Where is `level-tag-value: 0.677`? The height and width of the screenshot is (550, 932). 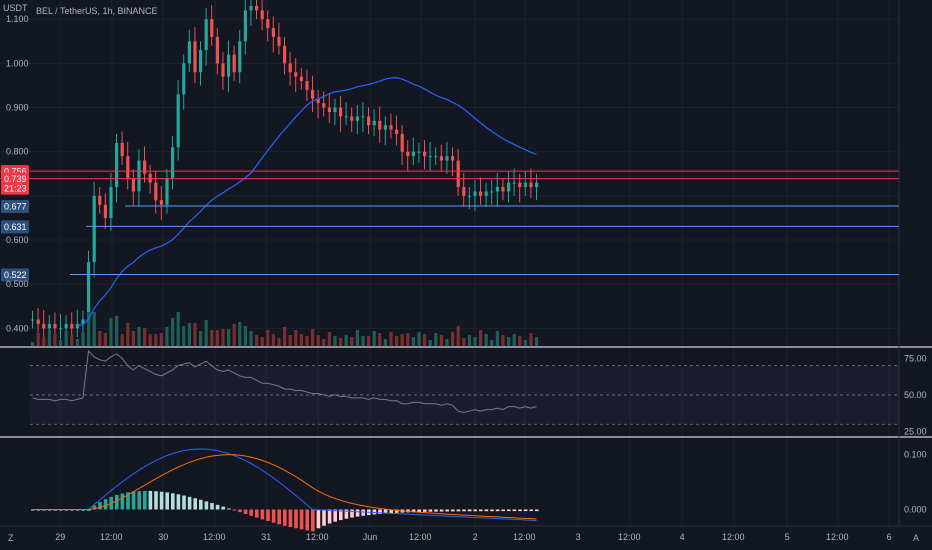
level-tag-value: 0.677 is located at coordinates (15, 207).